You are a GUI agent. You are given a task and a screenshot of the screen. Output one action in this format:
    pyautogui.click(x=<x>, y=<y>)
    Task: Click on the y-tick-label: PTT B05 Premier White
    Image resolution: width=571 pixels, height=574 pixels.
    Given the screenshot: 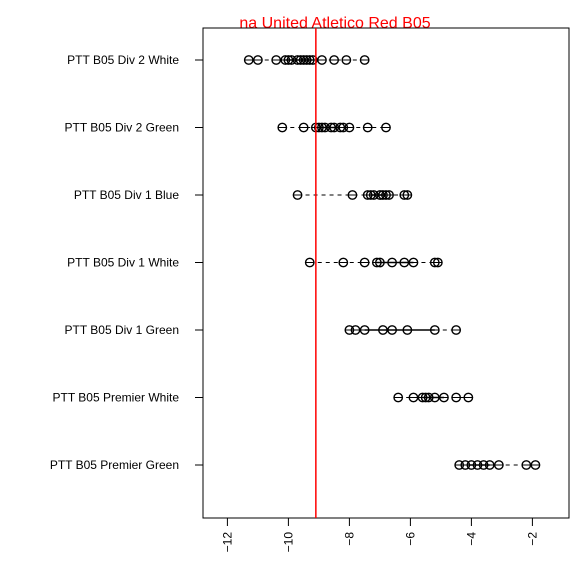 What is the action you would take?
    pyautogui.click(x=116, y=398)
    